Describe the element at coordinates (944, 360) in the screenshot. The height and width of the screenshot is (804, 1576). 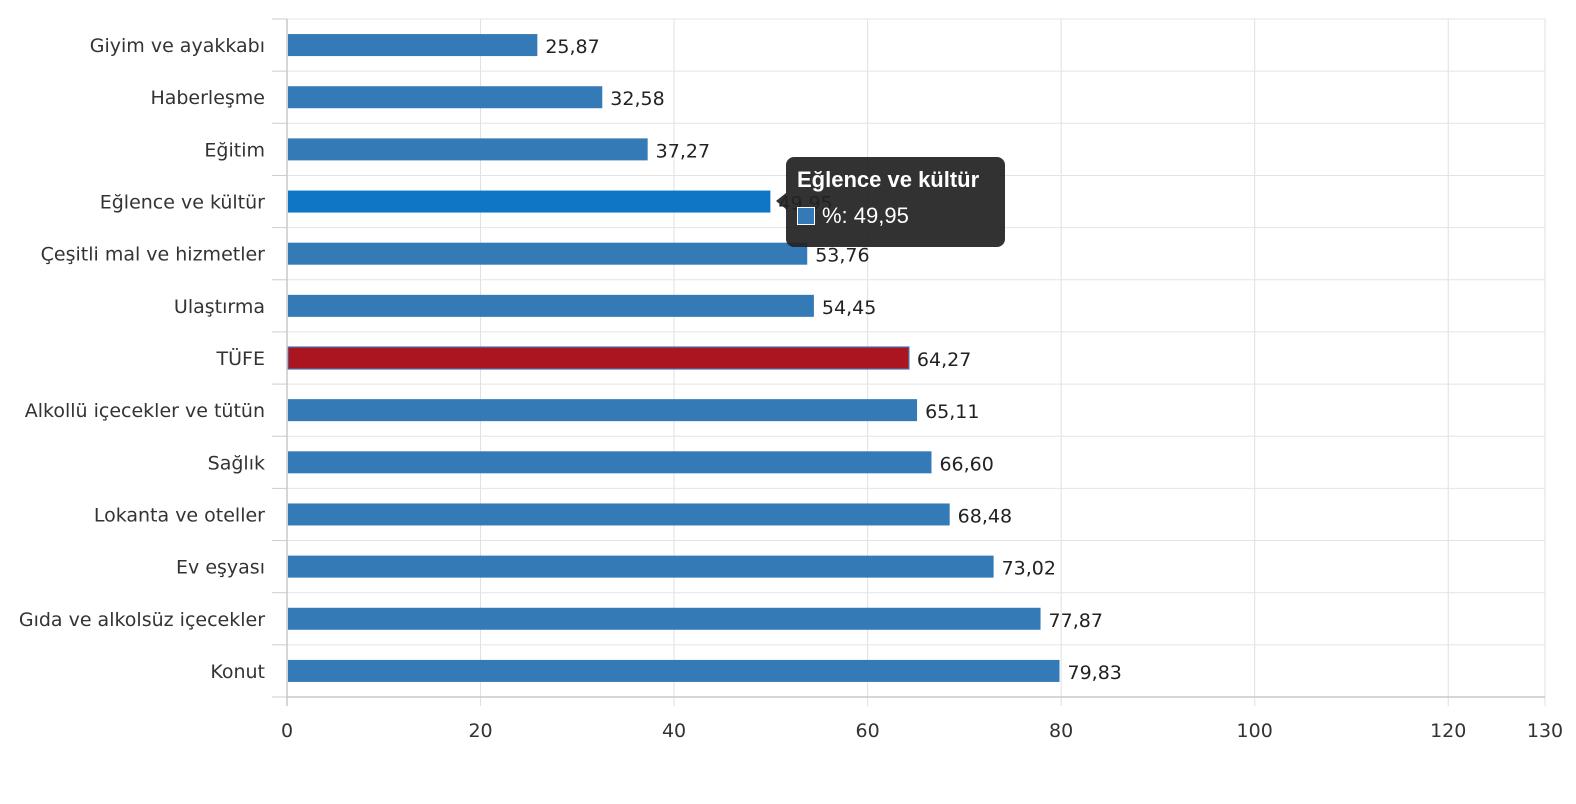
I see `value-label: 64,27` at that location.